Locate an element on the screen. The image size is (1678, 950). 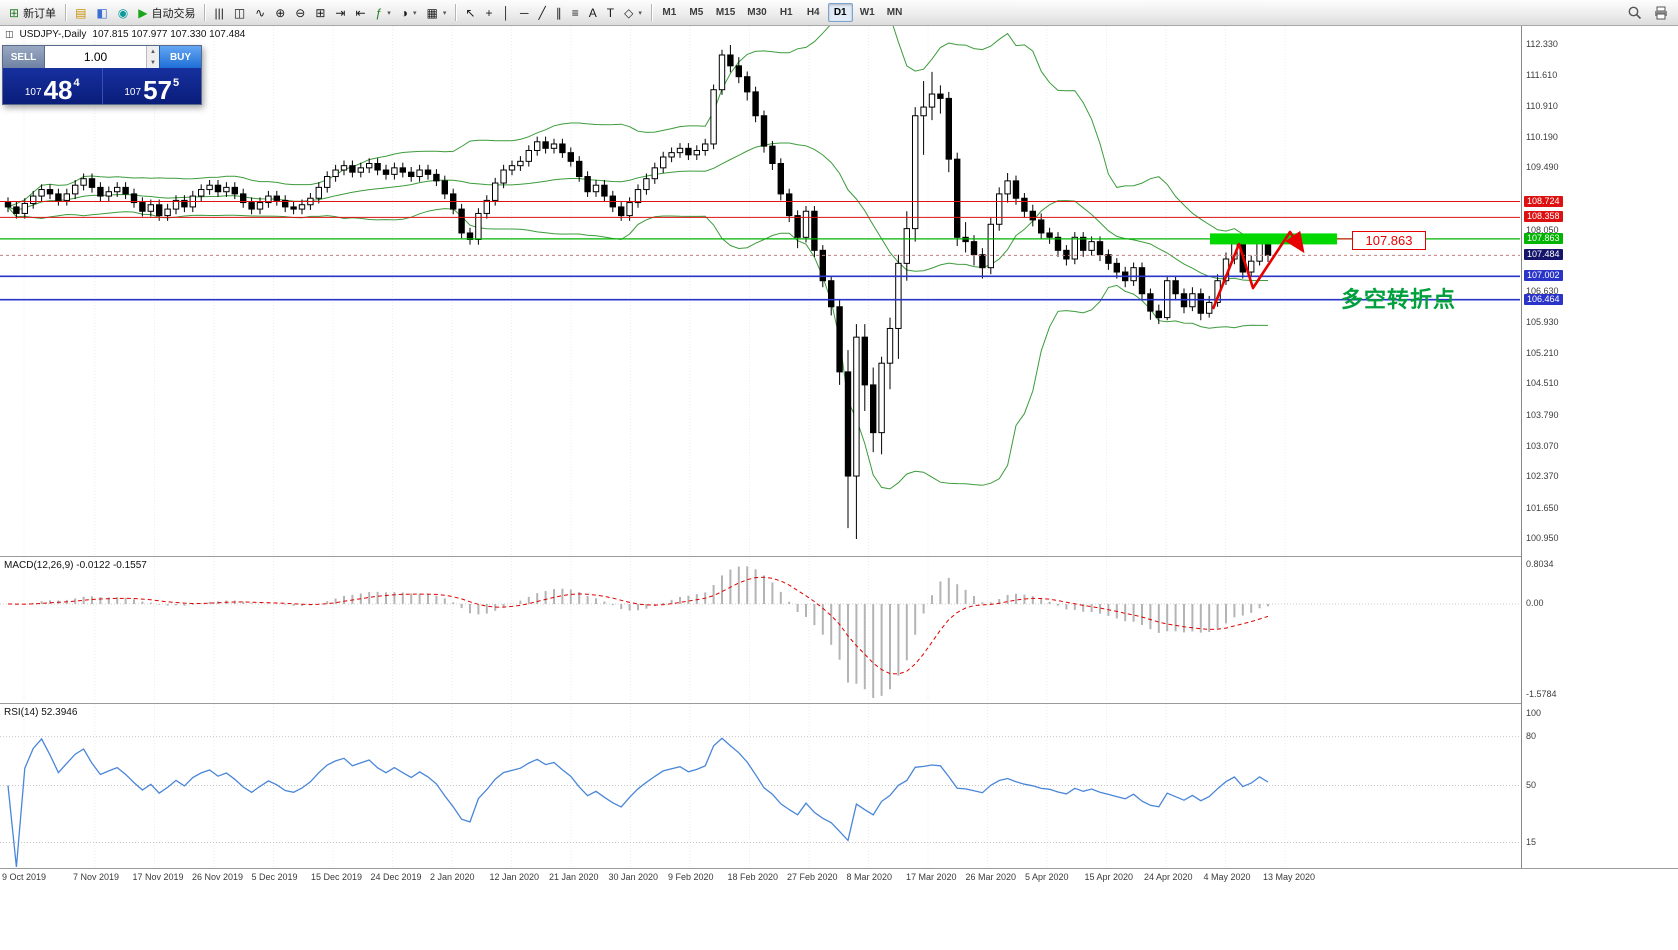
auto-scroll-button: ⇥ is located at coordinates (340, 13).